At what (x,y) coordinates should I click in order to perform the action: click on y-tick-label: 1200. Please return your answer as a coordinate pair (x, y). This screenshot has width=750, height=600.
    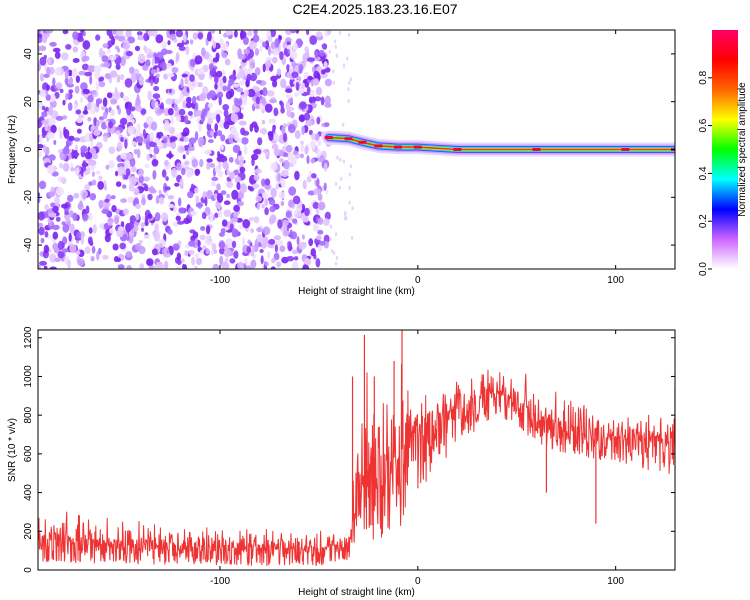
    Looking at the image, I should click on (28, 337).